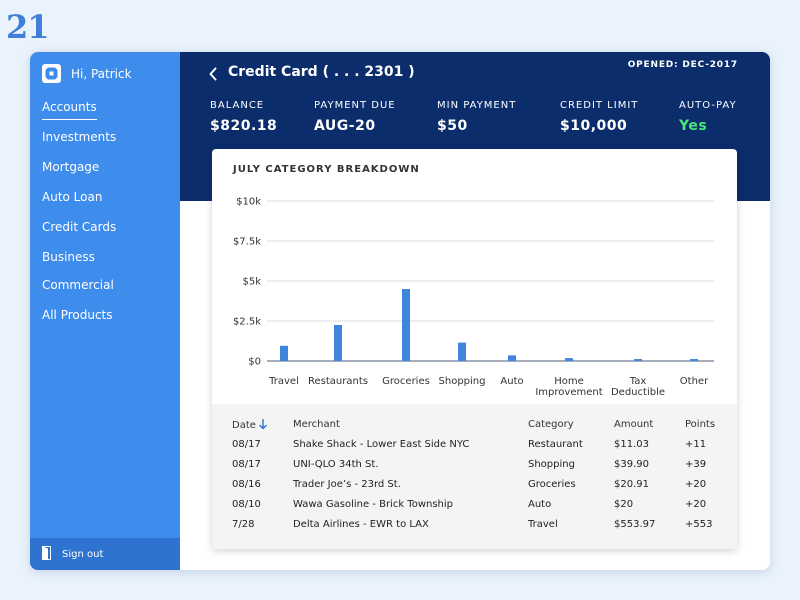 This screenshot has width=800, height=600. I want to click on sidebar-item-all-products: All Products, so click(79, 319).